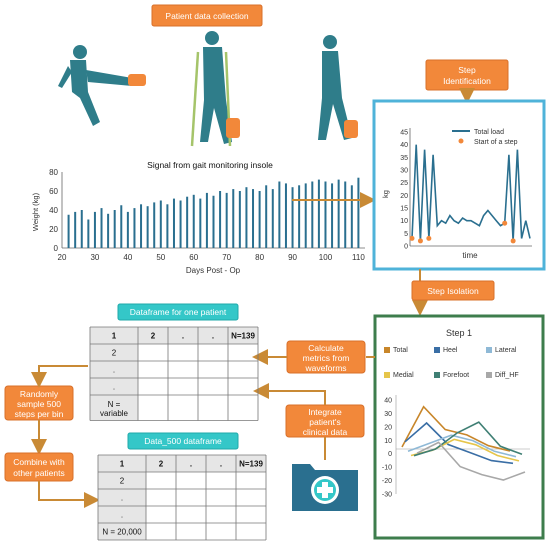  I want to click on step1-legend-label: Diff_HF, so click(507, 375).